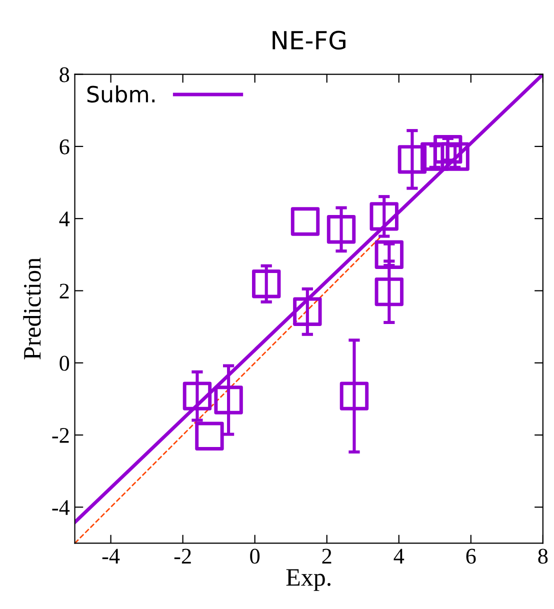 The width and height of the screenshot is (554, 609). What do you see at coordinates (111, 556) in the screenshot?
I see `x-tick-label: -4` at bounding box center [111, 556].